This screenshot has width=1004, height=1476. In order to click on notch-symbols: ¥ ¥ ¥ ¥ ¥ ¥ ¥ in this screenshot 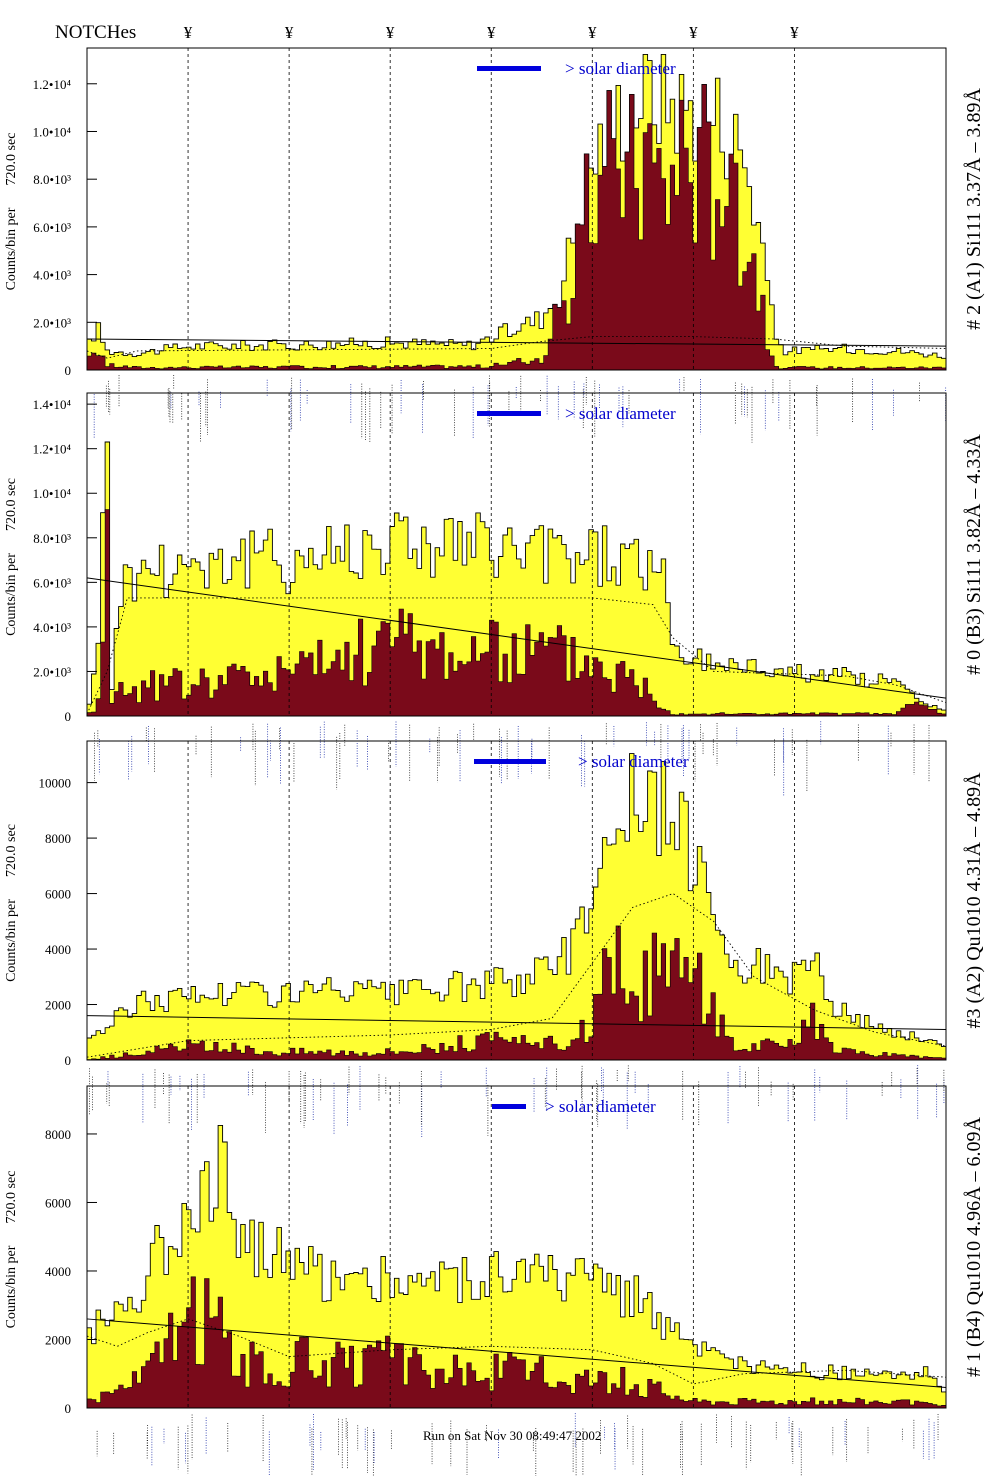, I will do `click(491, 32)`.